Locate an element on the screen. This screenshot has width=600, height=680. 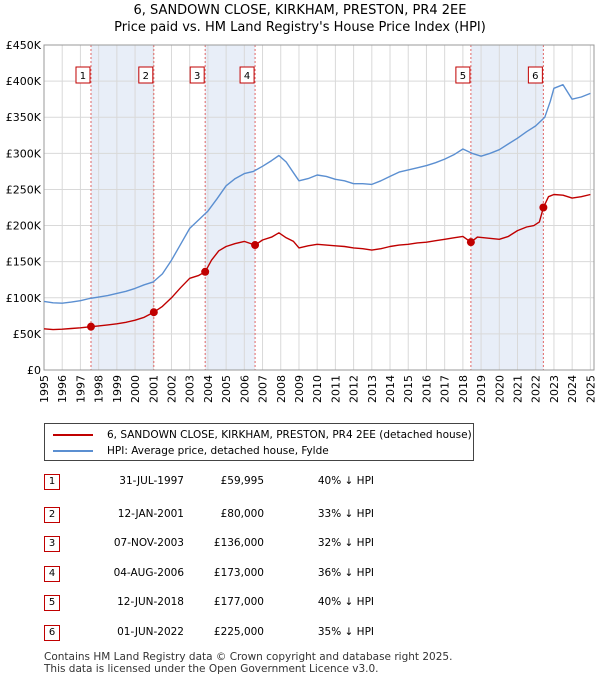
sale-number-label: 1 is located at coordinates (83, 76).